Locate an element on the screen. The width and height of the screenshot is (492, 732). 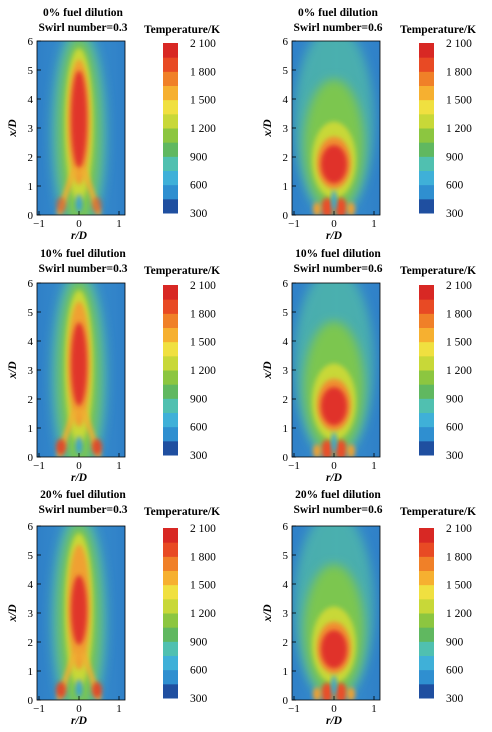
colorbar-tick-label: 1 200 is located at coordinates (459, 129).